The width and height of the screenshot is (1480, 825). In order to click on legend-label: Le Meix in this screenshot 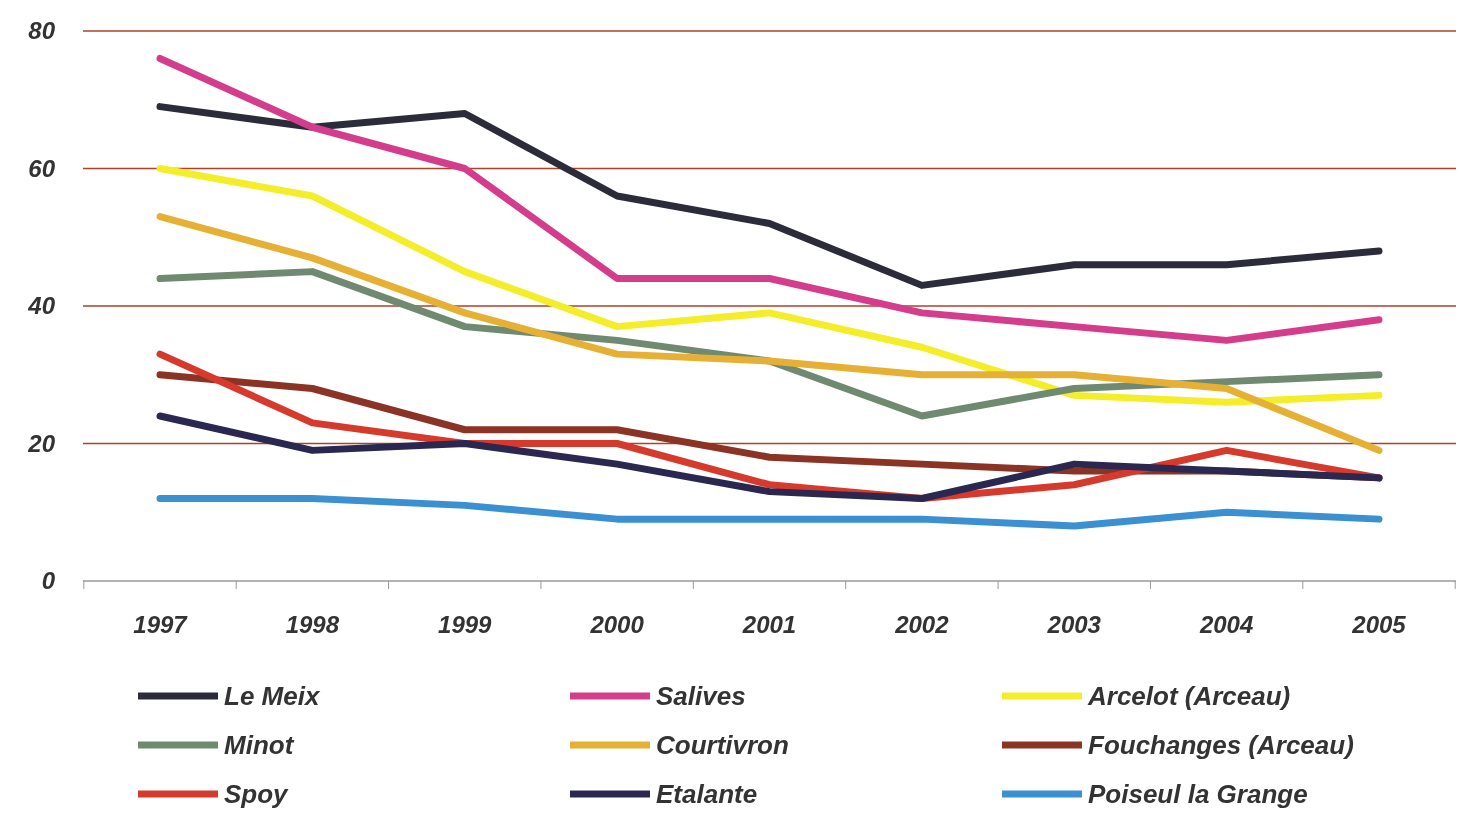, I will do `click(272, 696)`.